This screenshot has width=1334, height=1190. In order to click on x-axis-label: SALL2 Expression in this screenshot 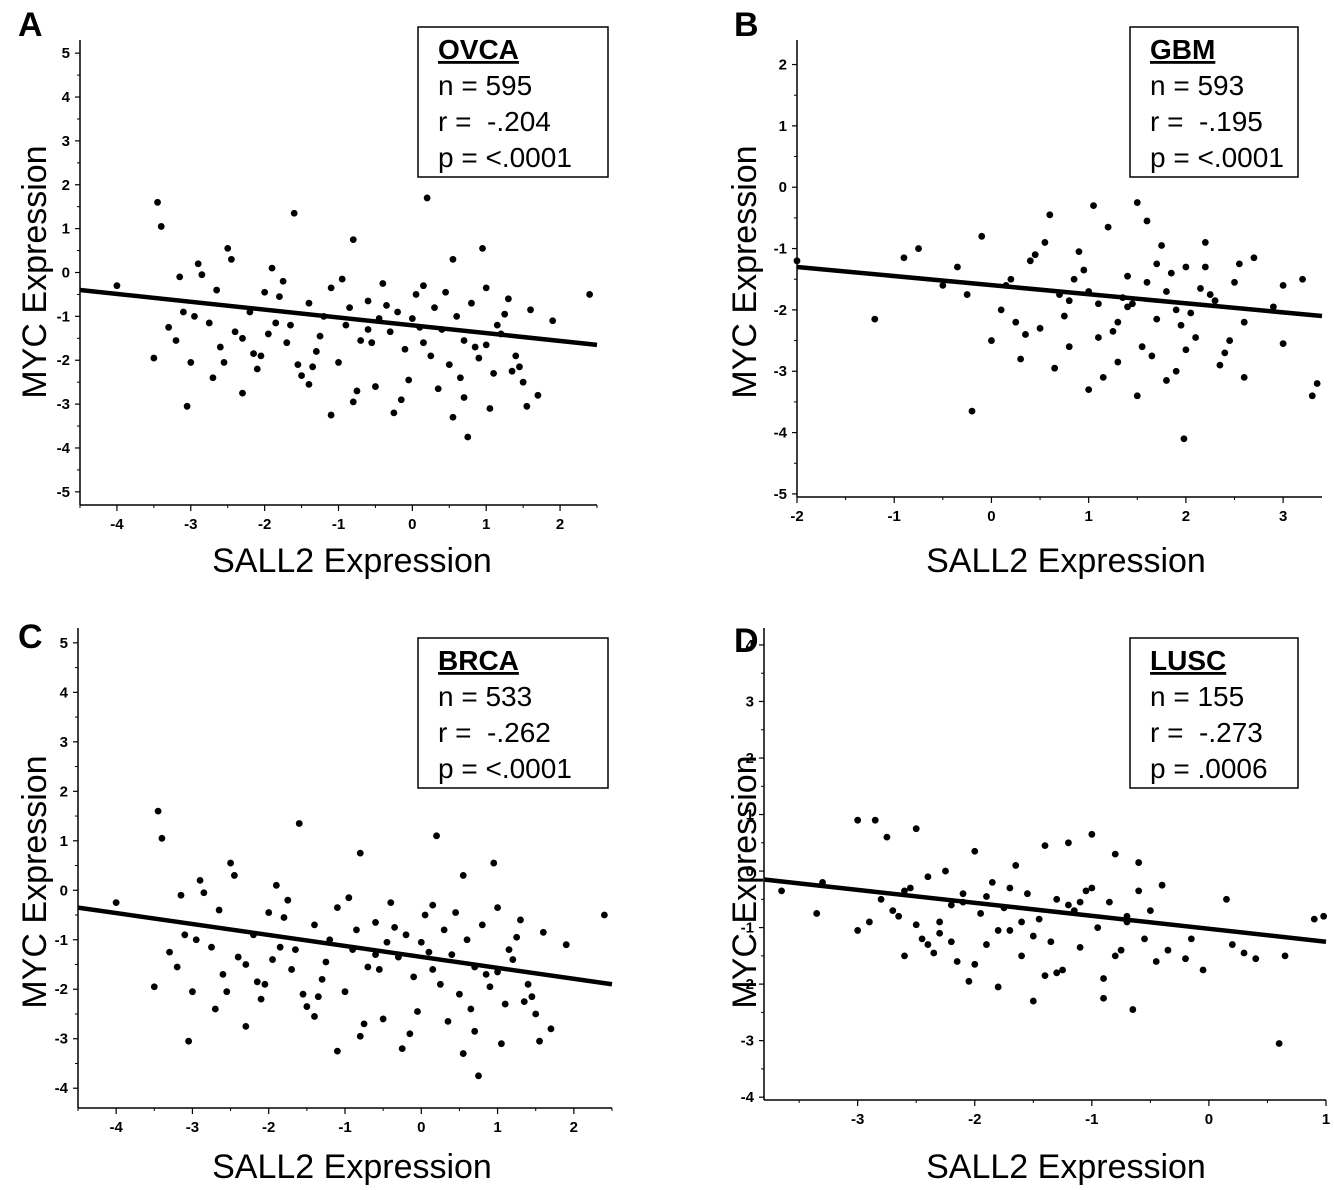, I will do `click(1066, 561)`.